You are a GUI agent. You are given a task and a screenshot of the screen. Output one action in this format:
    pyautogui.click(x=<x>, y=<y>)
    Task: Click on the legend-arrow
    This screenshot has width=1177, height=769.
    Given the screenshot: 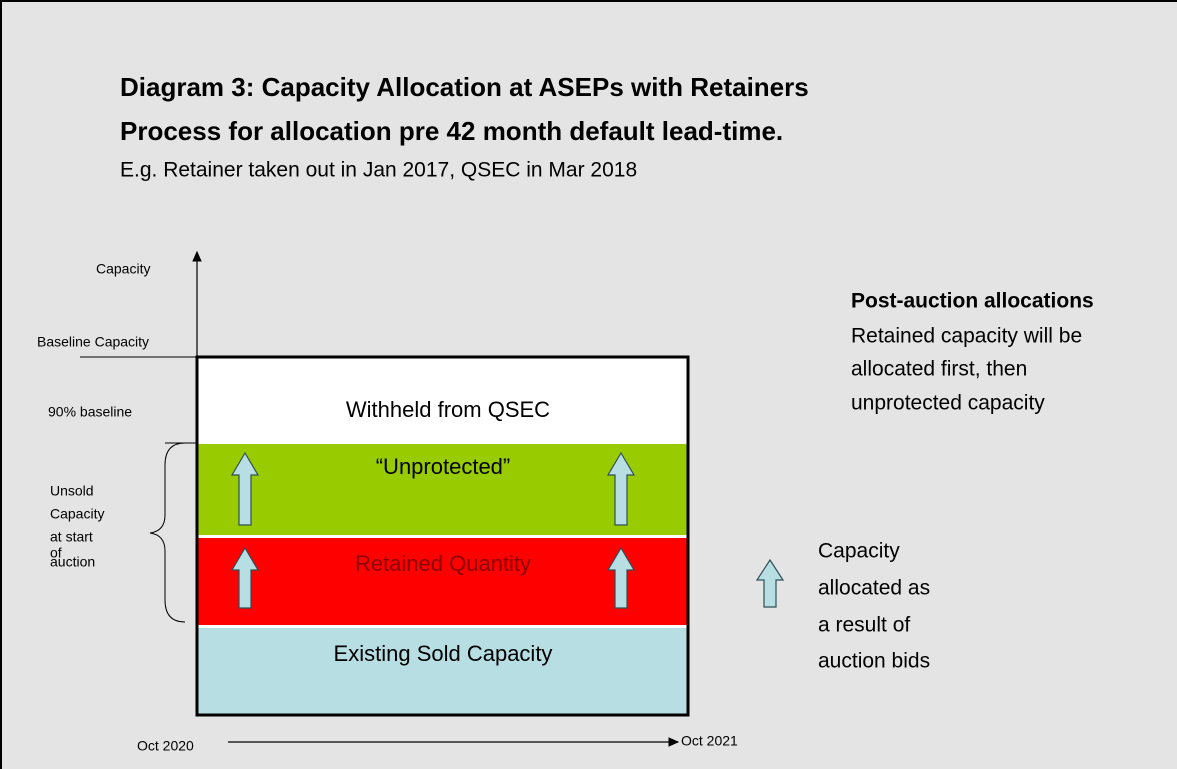 What is the action you would take?
    pyautogui.click(x=770, y=583)
    